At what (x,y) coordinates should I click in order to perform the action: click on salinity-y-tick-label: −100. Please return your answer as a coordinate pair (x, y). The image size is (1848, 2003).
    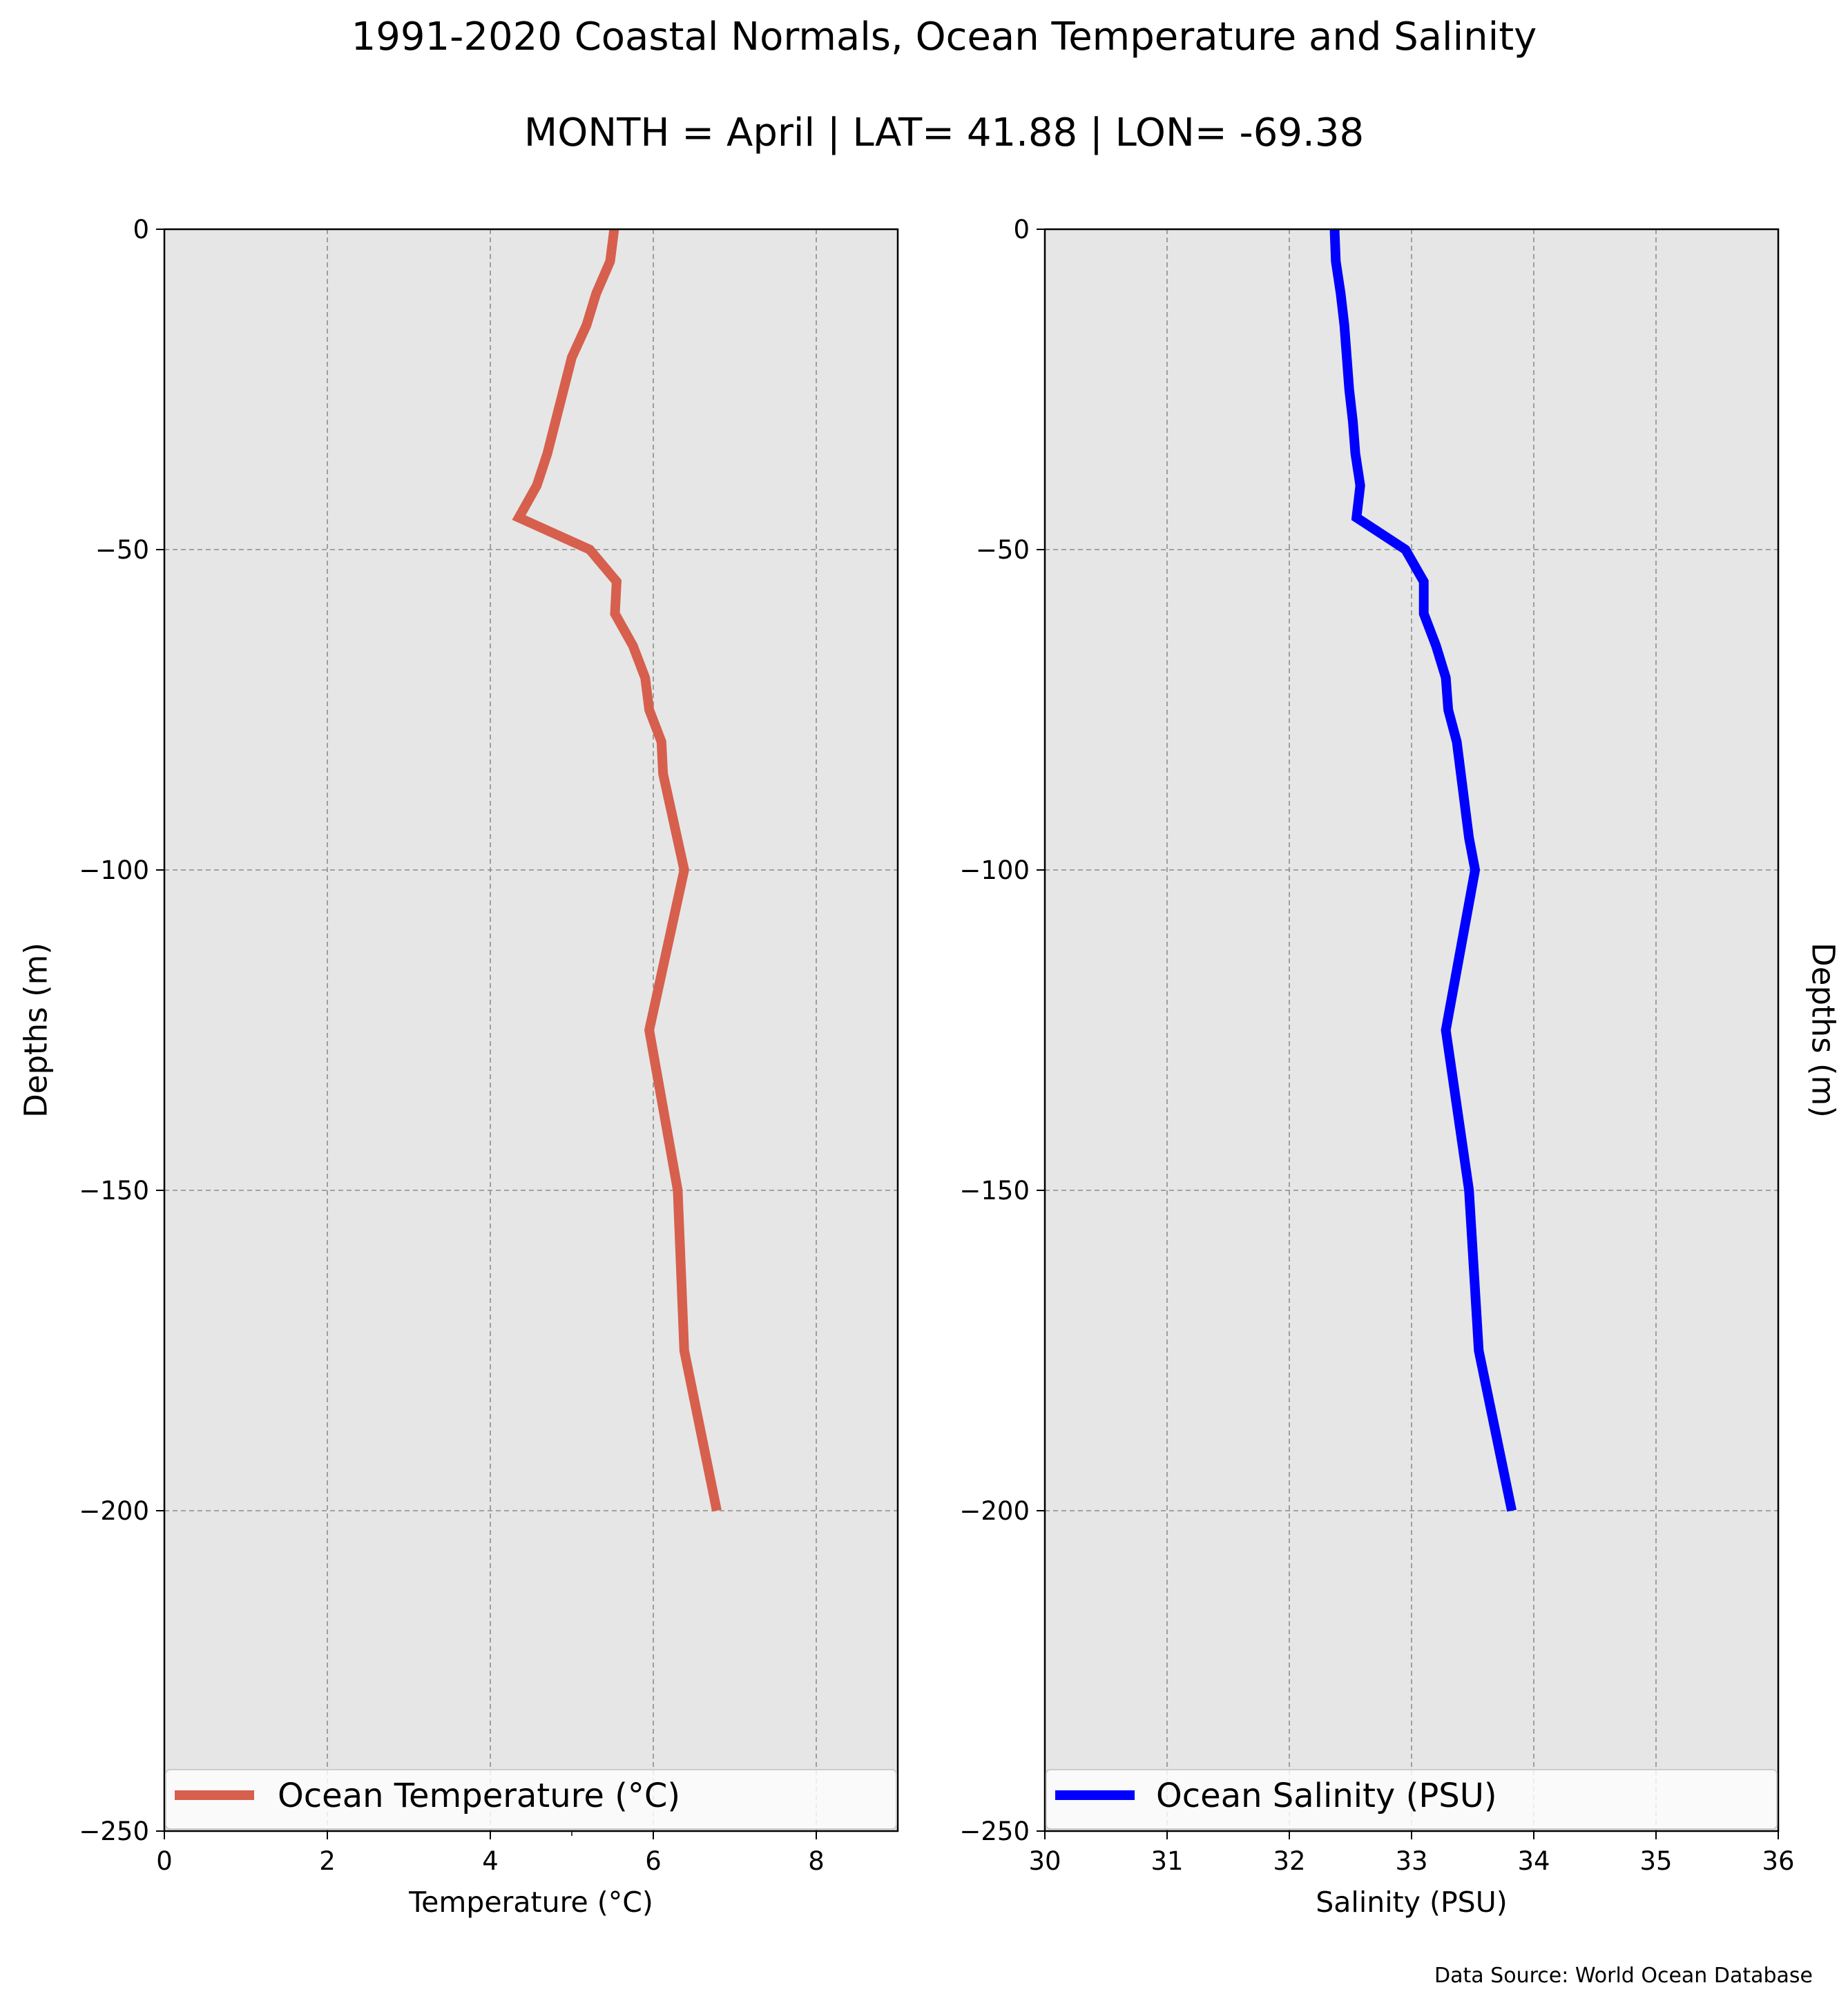
    Looking at the image, I should click on (994, 870).